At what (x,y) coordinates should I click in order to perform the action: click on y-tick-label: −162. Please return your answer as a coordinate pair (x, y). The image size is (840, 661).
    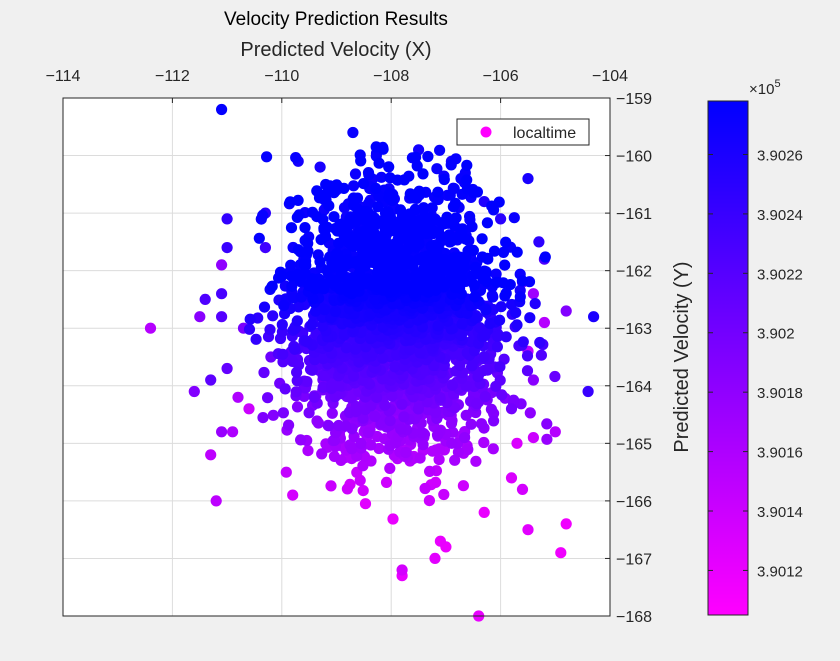
    Looking at the image, I should click on (634, 272).